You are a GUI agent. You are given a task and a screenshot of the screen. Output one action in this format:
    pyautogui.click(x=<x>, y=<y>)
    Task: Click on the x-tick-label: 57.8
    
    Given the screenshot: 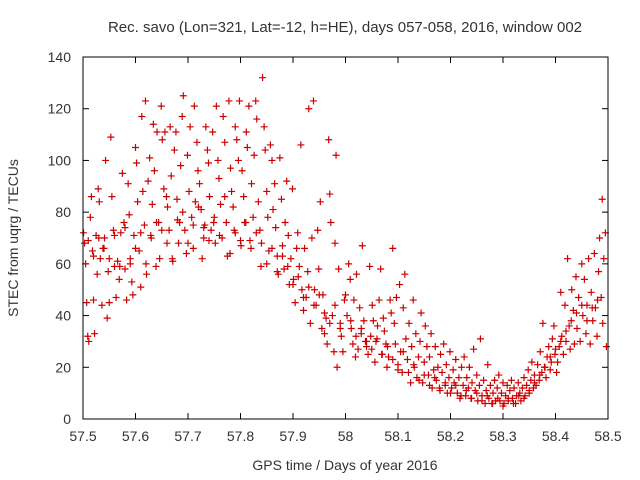 What is the action you would take?
    pyautogui.click(x=240, y=436)
    